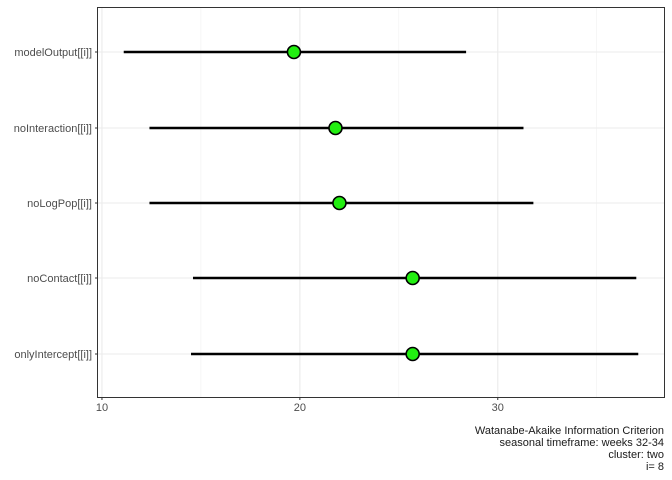  What do you see at coordinates (655, 467) in the screenshot?
I see `caption-line-4: i= 8` at bounding box center [655, 467].